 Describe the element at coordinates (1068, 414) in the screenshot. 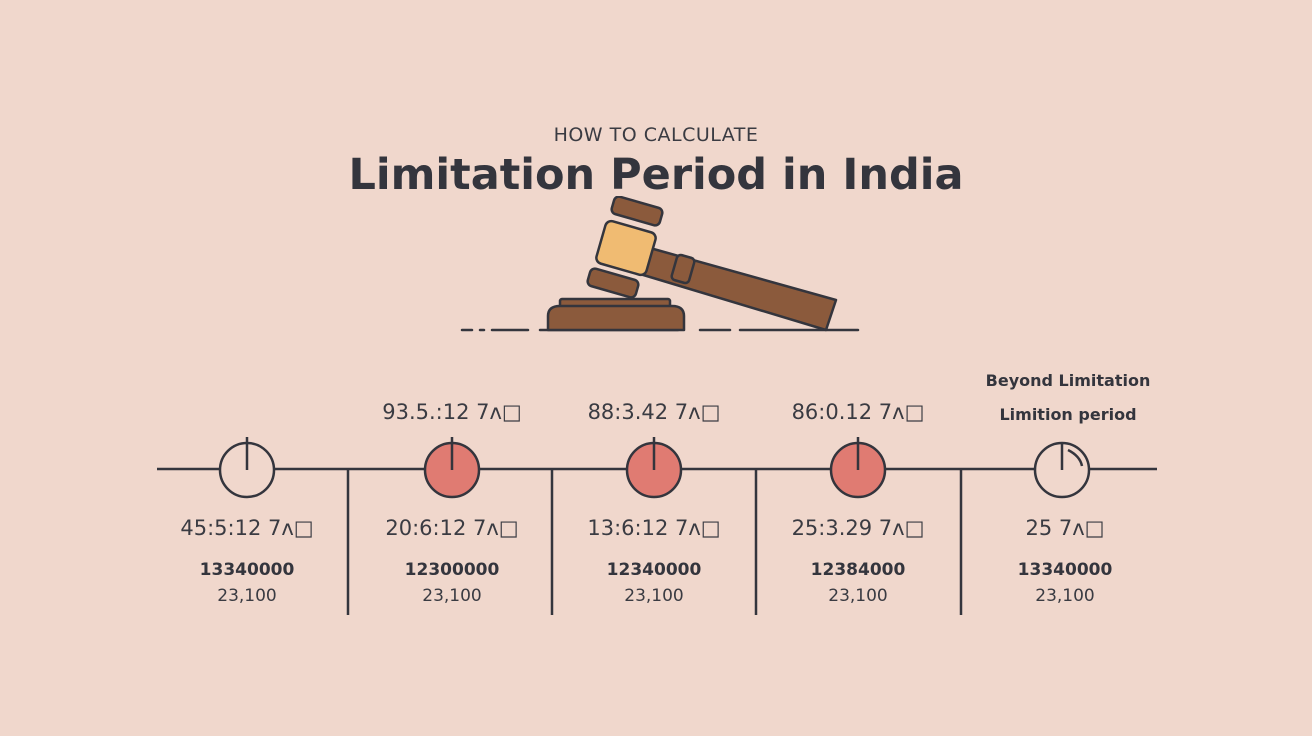

I see `limitation-period-label: Limition period` at that location.